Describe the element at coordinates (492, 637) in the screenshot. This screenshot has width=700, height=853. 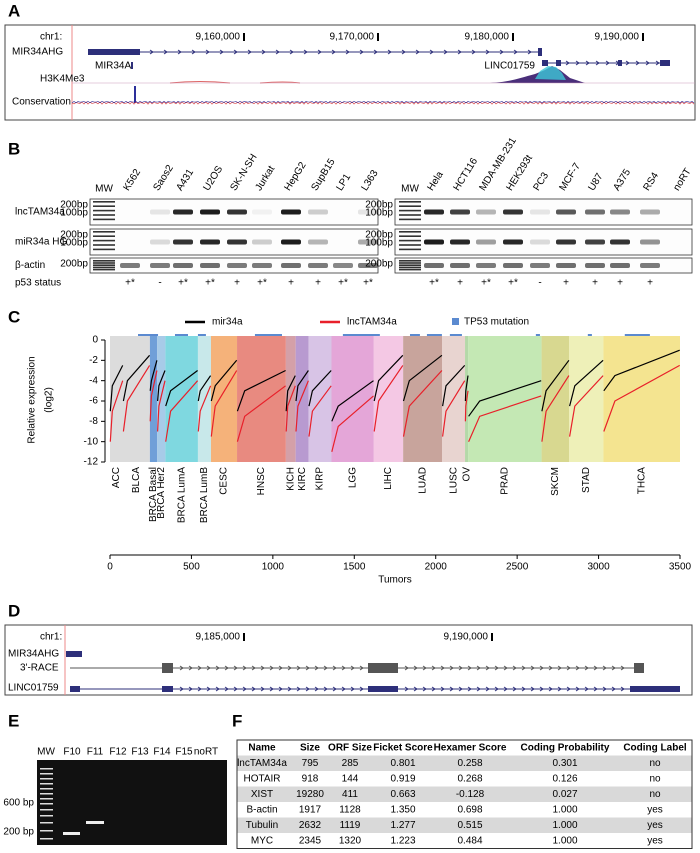
I see `coordinate-tick` at that location.